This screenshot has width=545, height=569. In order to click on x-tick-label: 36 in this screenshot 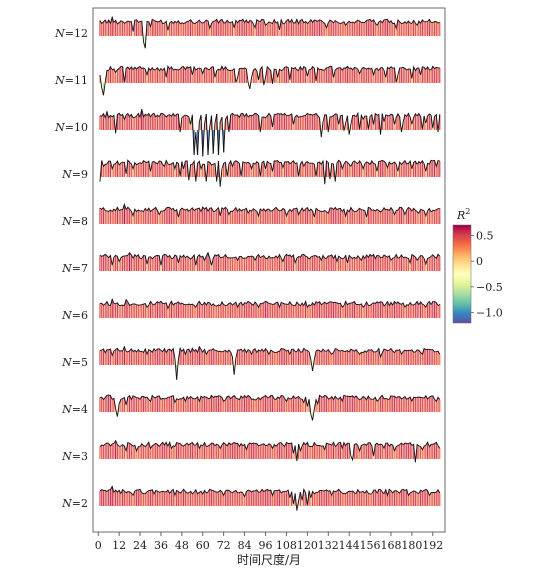, I will do `click(161, 545)`.